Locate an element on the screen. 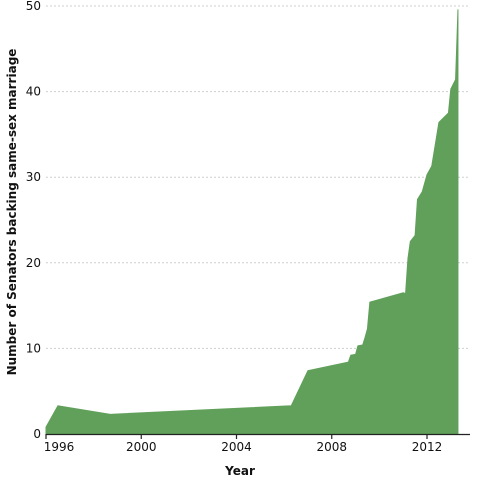 Image resolution: width=480 pixels, height=481 pixels. y-tick-label-40: 40 is located at coordinates (33, 92).